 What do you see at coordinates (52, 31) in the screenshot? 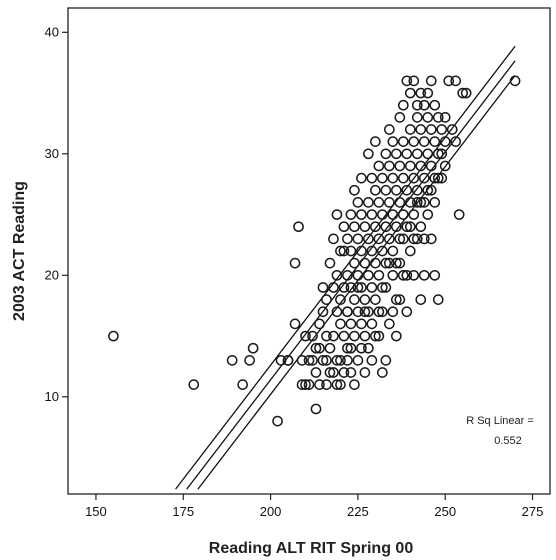
I see `y-tick-label: 40` at bounding box center [52, 31].